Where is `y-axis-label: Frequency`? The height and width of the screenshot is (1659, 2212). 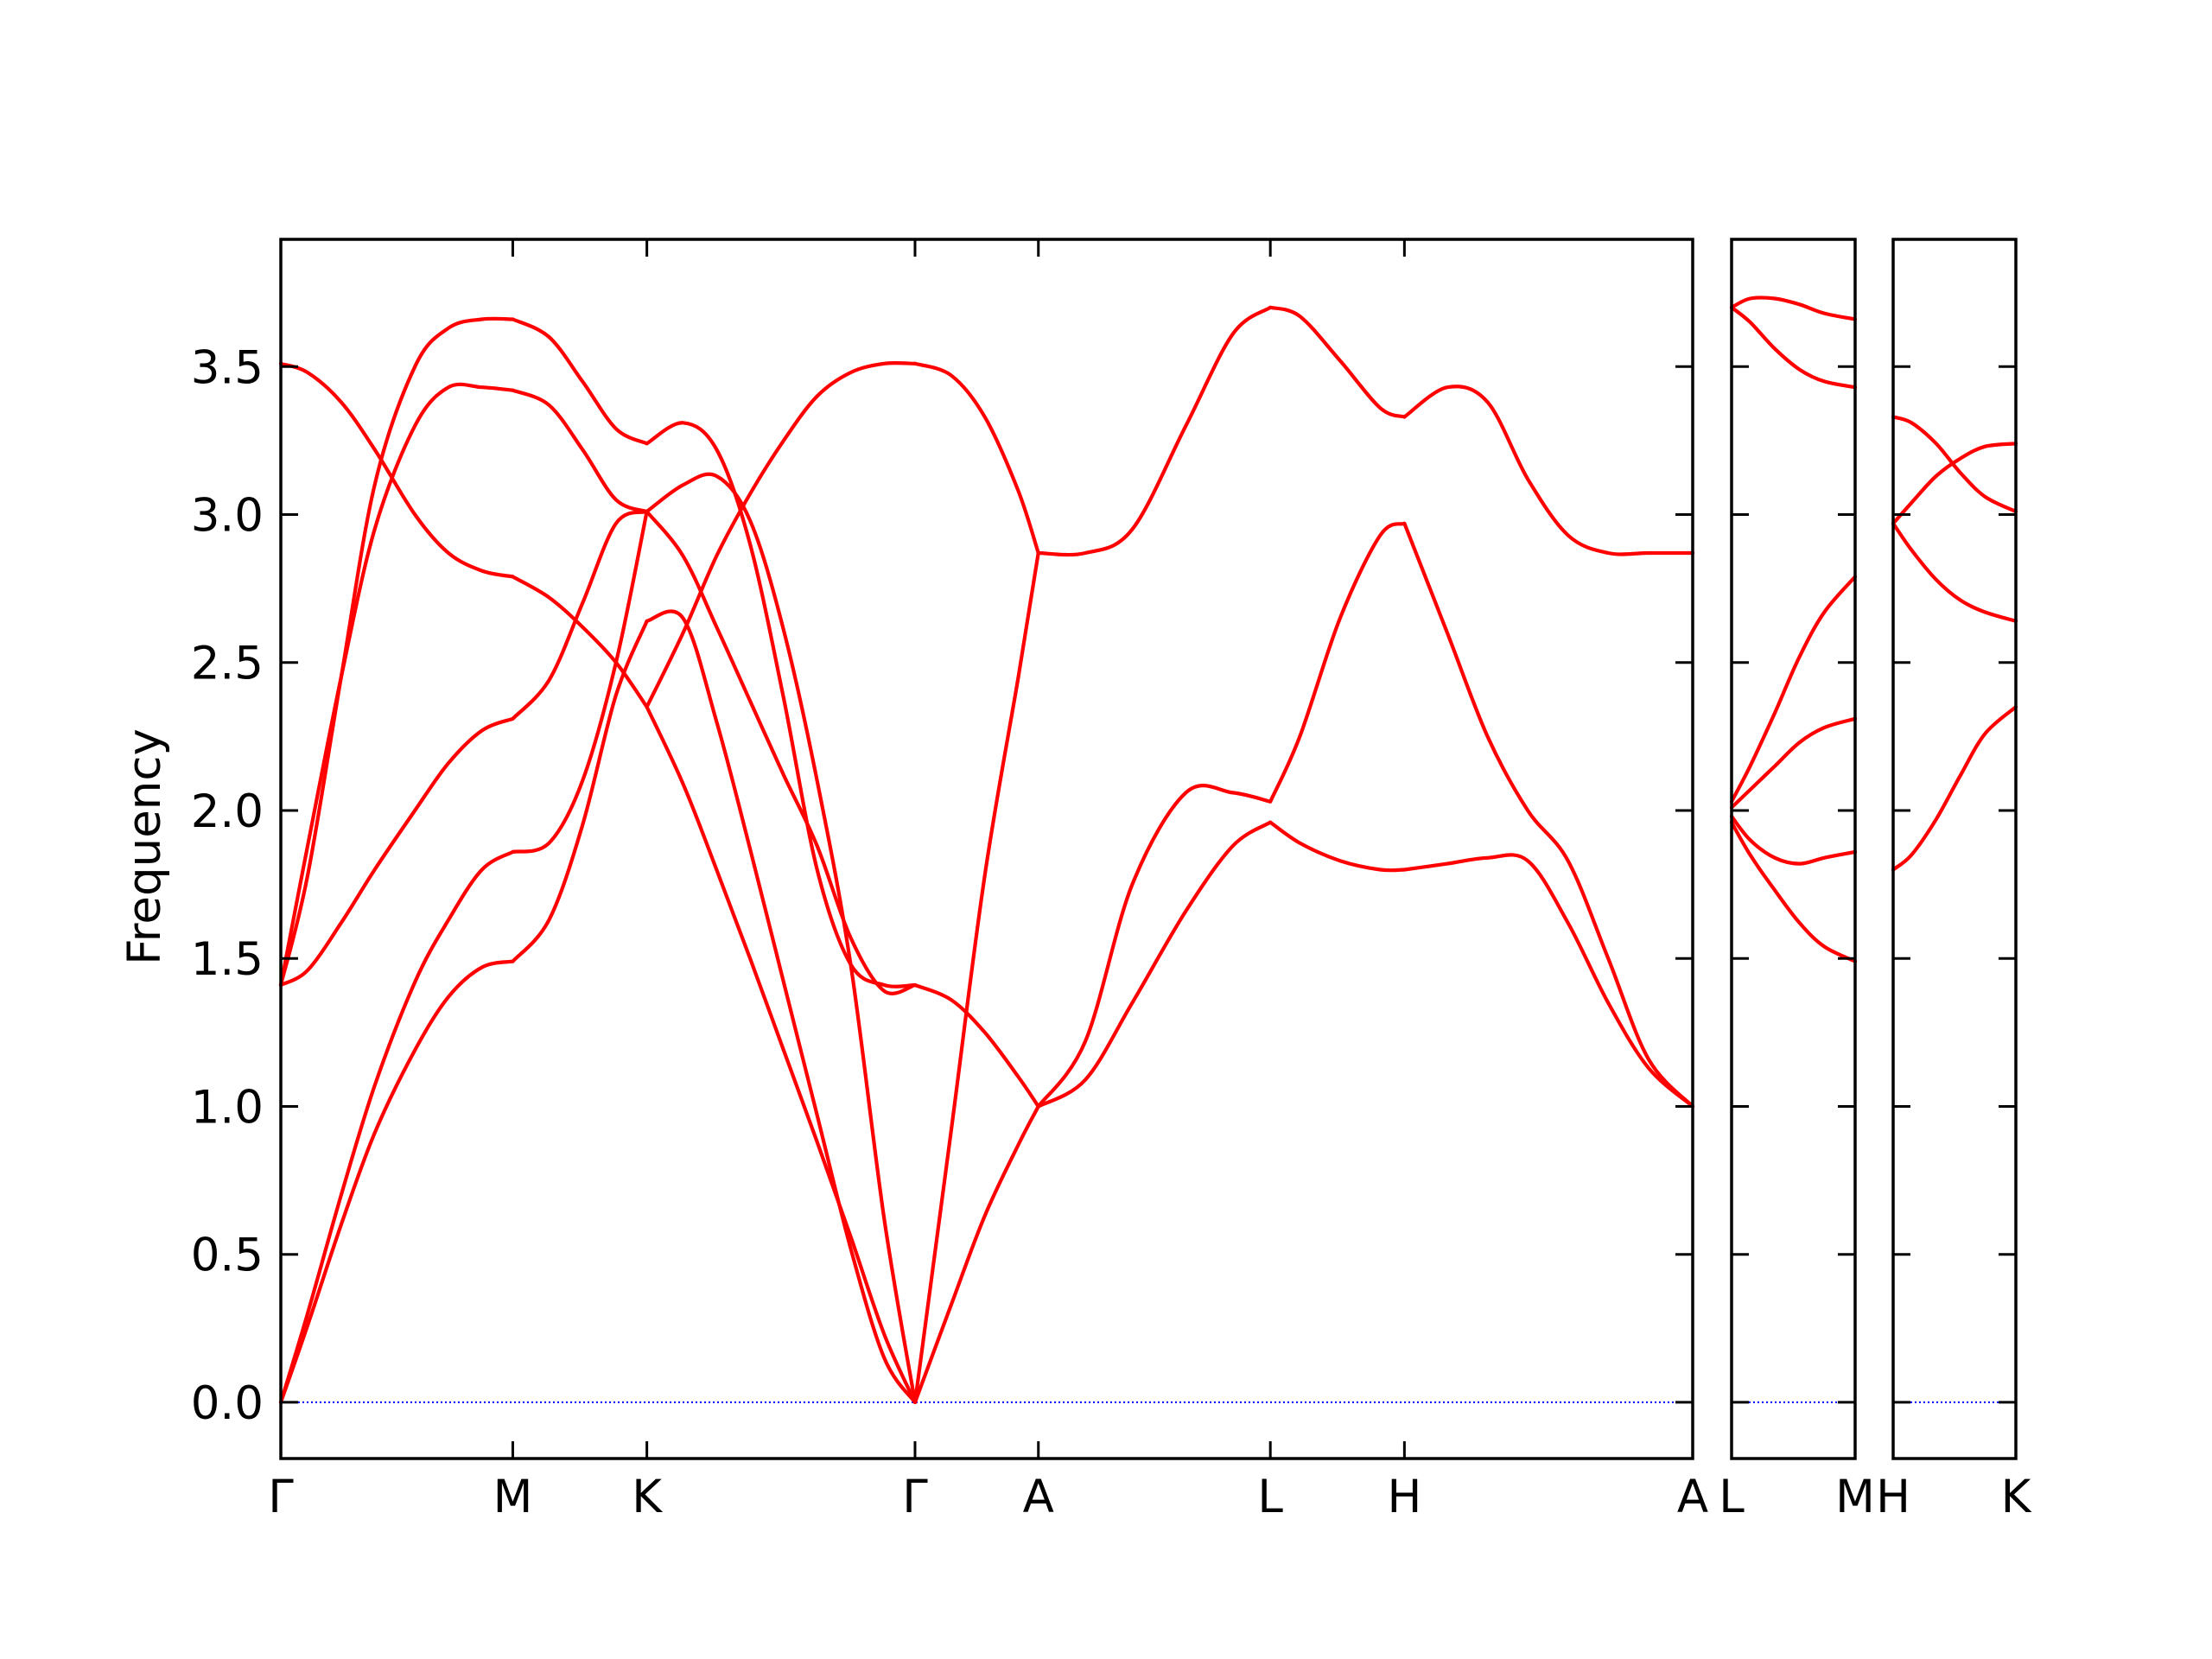 y-axis-label: Frequency is located at coordinates (144, 846).